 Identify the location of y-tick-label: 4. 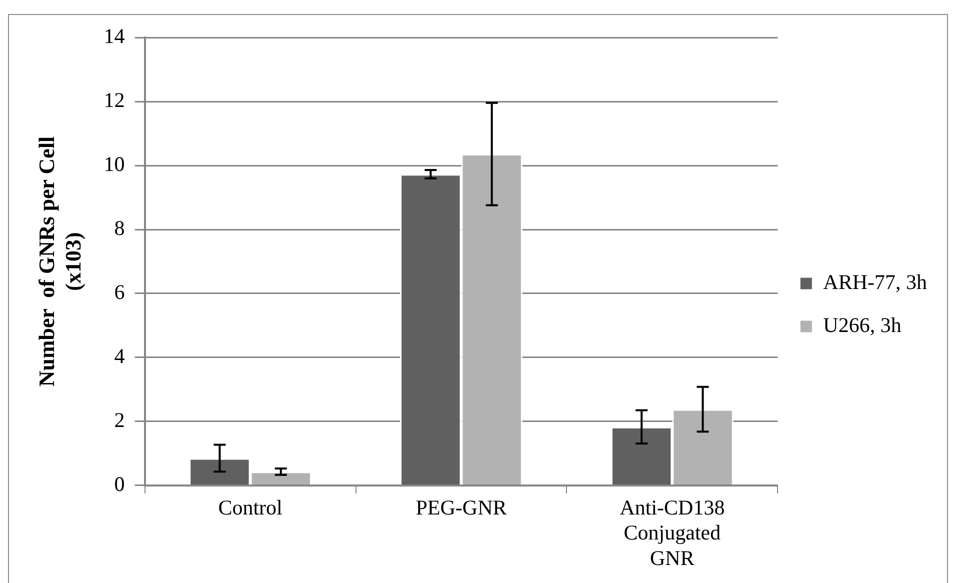
(120, 356).